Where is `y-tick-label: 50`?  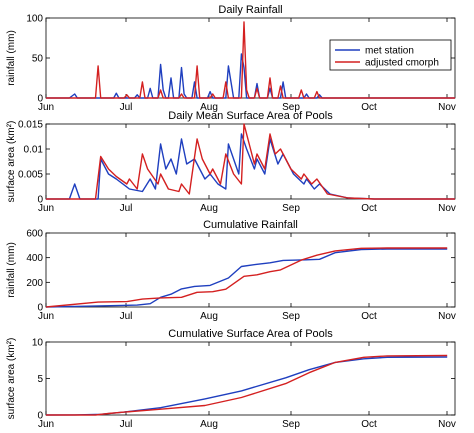 y-tick-label: 50 is located at coordinates (38, 59).